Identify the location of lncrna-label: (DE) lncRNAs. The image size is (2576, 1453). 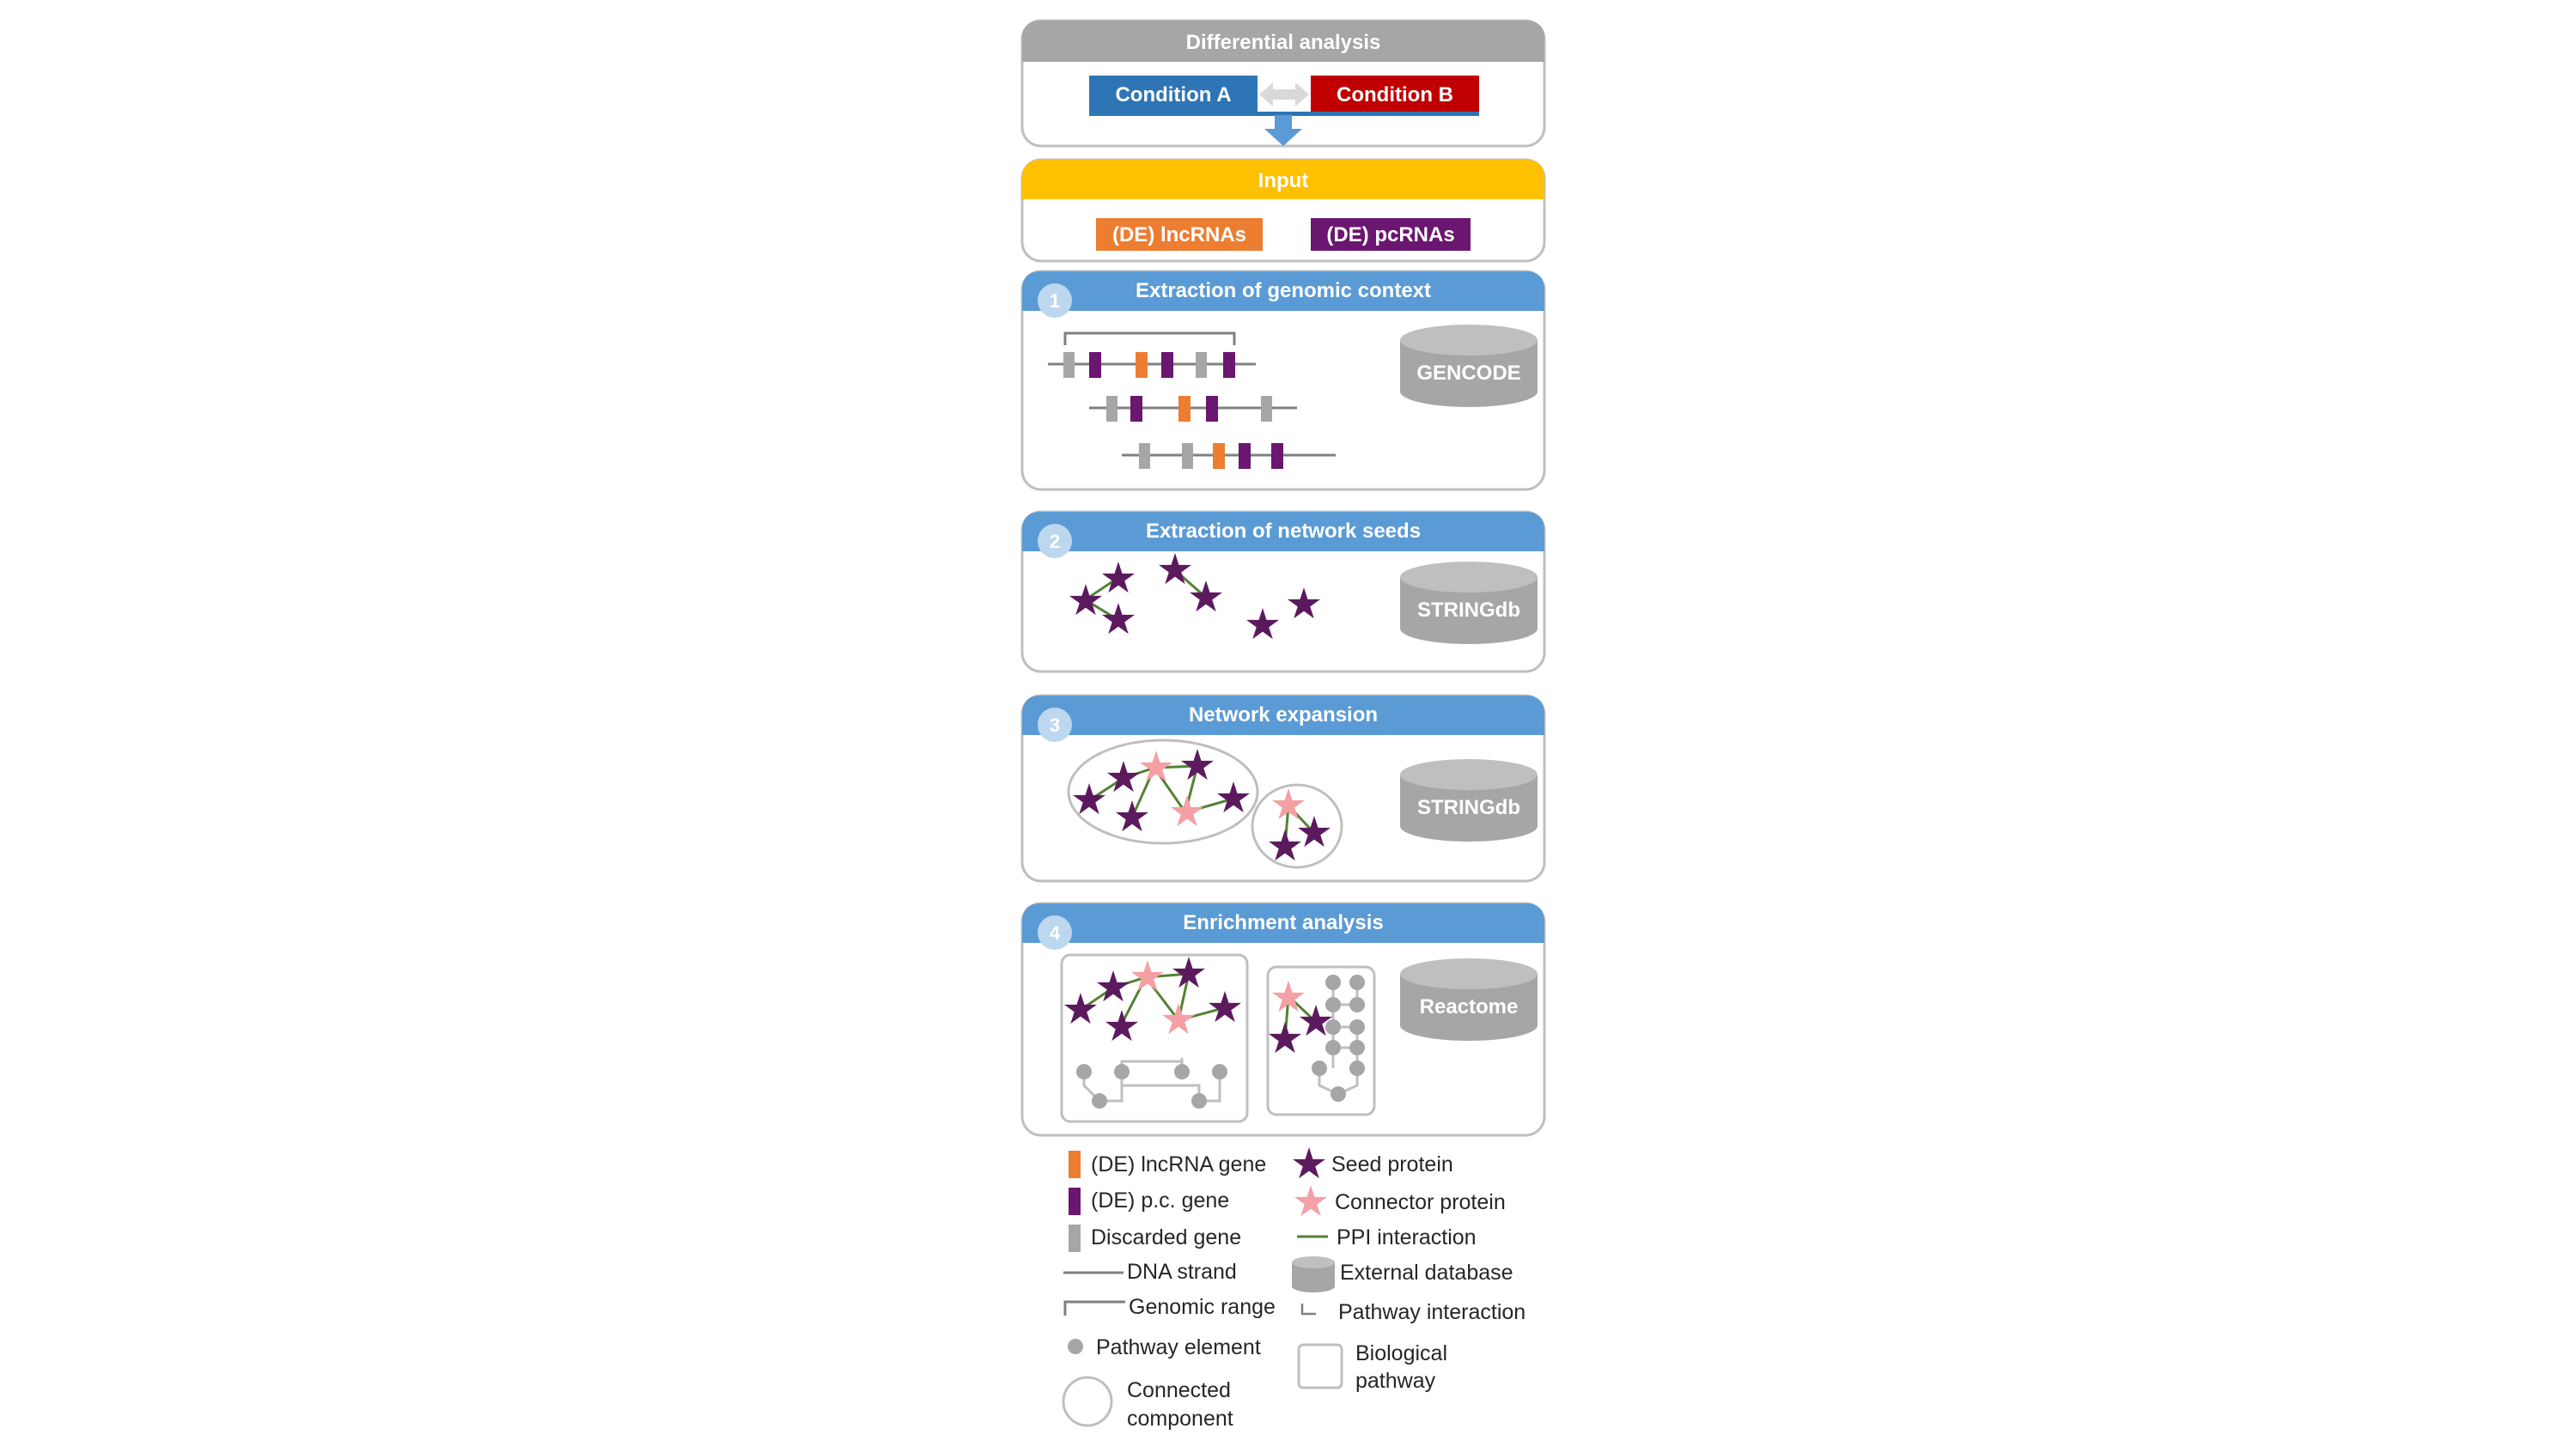
(1179, 235).